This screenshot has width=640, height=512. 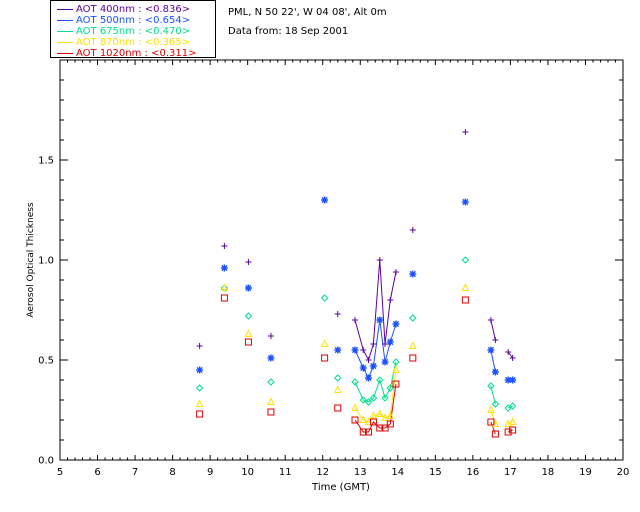 What do you see at coordinates (307, 12) in the screenshot?
I see `station-info: PML, N 50 22', W 04 08', Alt 0m` at bounding box center [307, 12].